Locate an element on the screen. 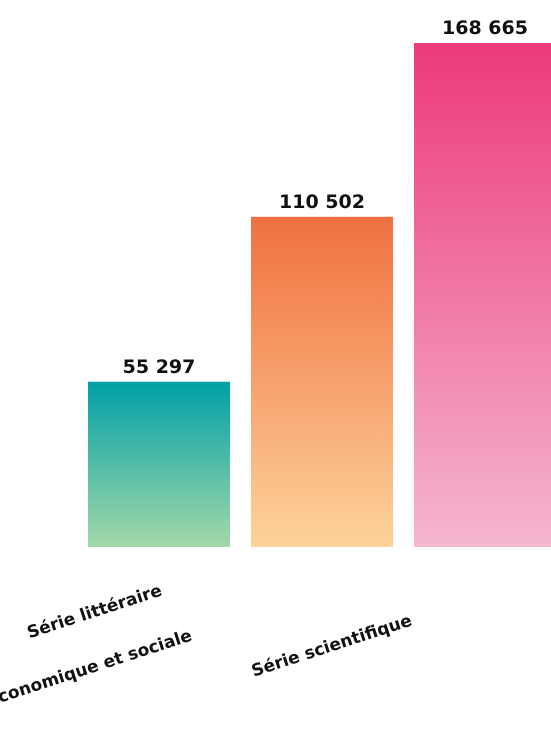 Image resolution: width=551 pixels, height=729 pixels. value-label-3: 168 665 is located at coordinates (485, 28).